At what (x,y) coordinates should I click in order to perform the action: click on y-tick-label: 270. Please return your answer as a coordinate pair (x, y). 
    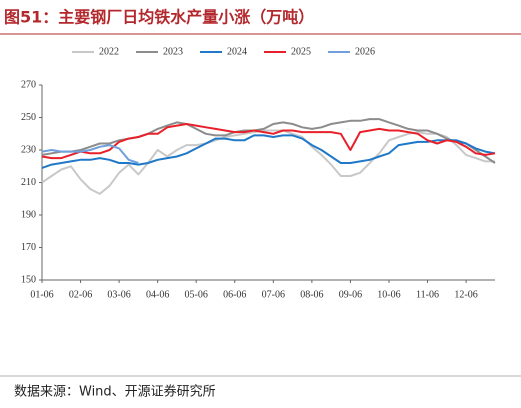
    Looking at the image, I should click on (28, 84).